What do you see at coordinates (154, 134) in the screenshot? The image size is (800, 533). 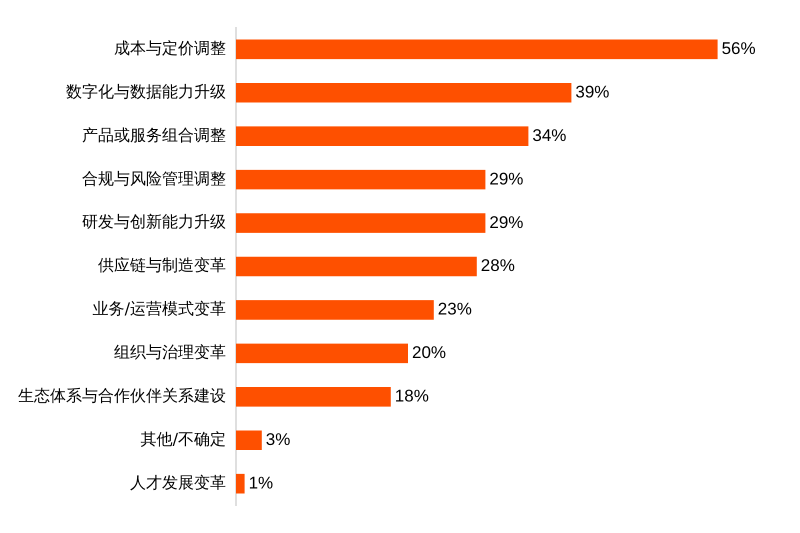 I see `y-tick-label: 产品或服务组合调整` at bounding box center [154, 134].